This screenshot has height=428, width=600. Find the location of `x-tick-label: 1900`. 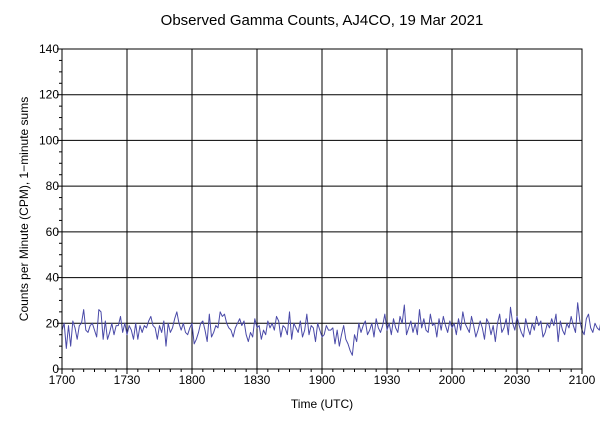

x-tick-label: 1900 is located at coordinates (322, 380).